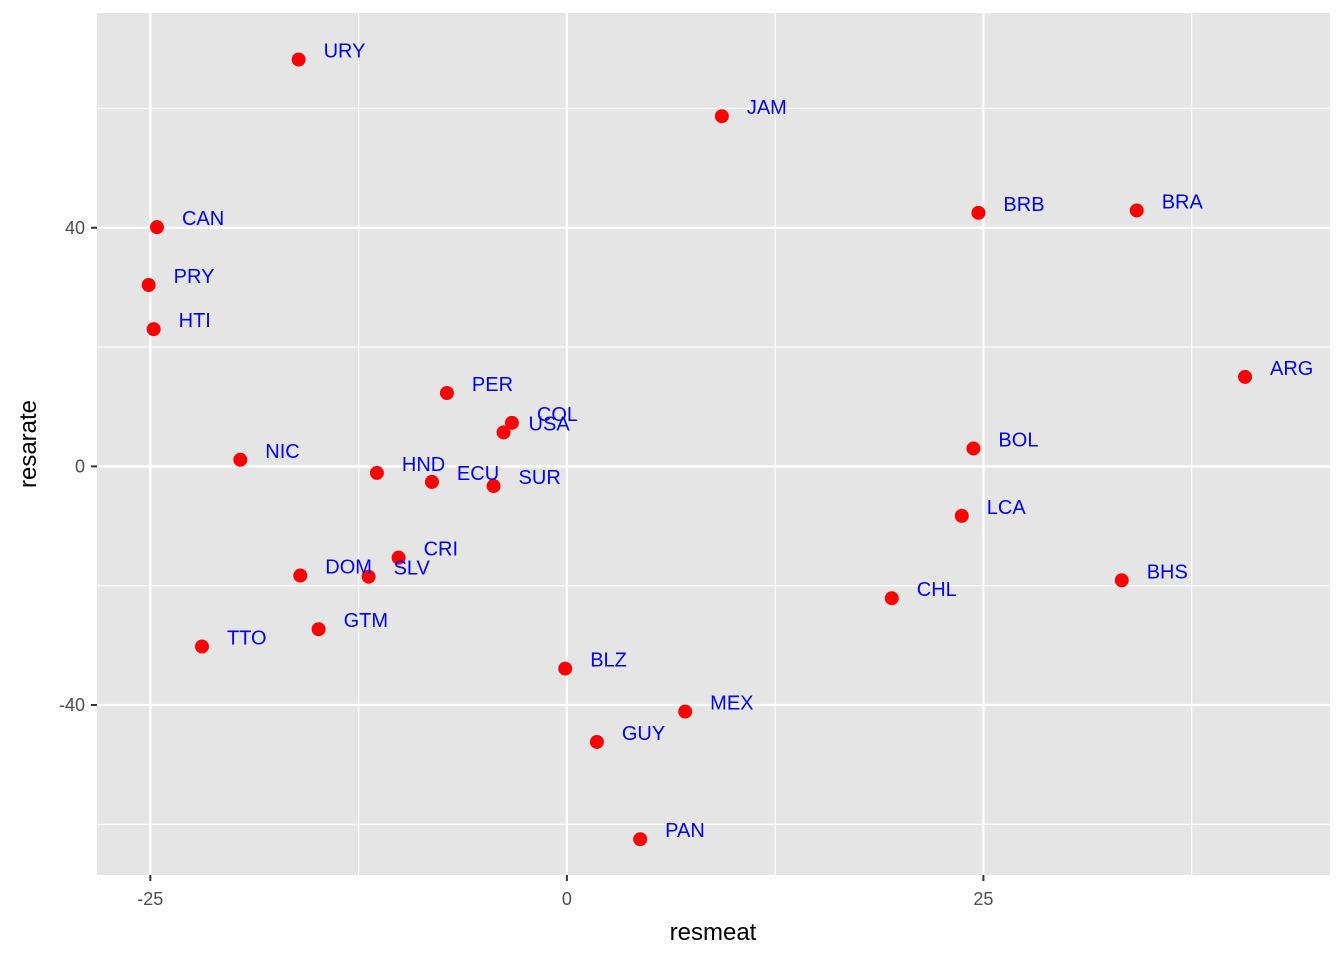 The width and height of the screenshot is (1344, 960). I want to click on data-point-label: ARG, so click(1291, 369).